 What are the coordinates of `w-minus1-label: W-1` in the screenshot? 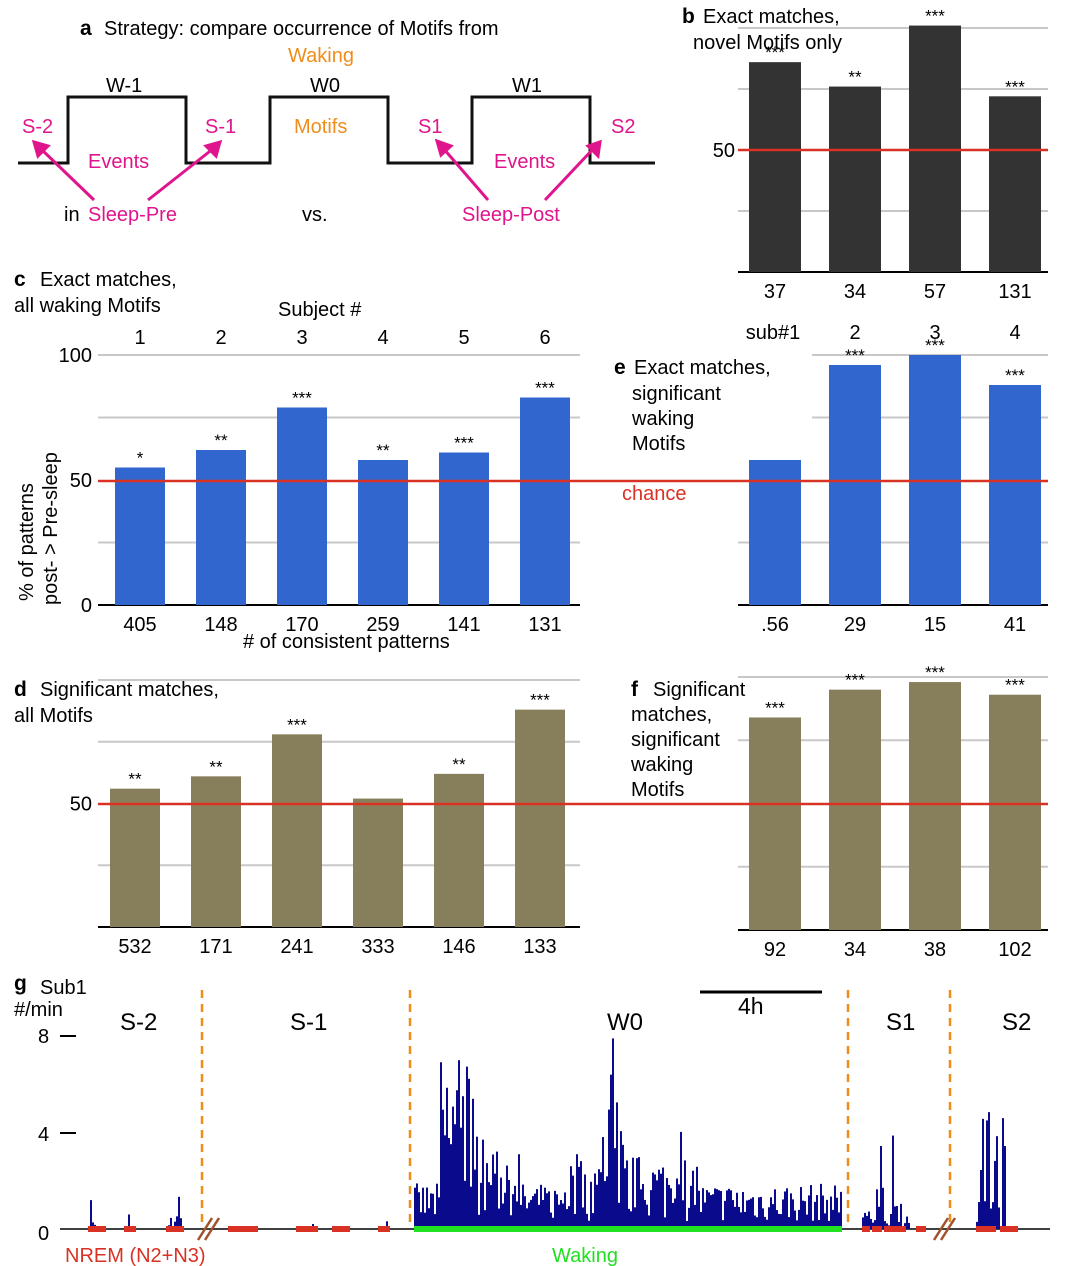 It's located at (124, 86).